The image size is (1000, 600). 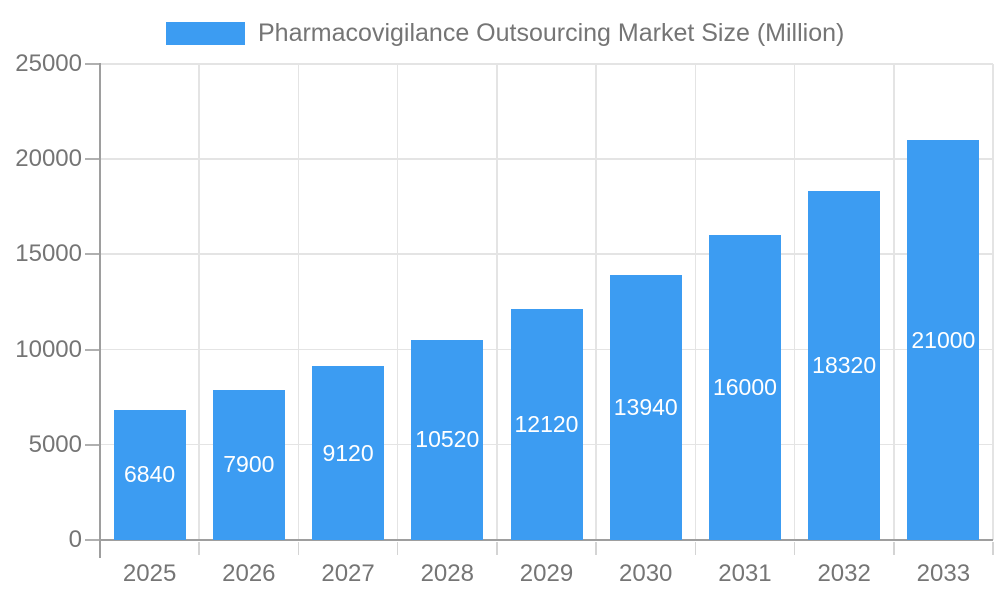 I want to click on bar-2029: 12120, so click(x=546, y=424).